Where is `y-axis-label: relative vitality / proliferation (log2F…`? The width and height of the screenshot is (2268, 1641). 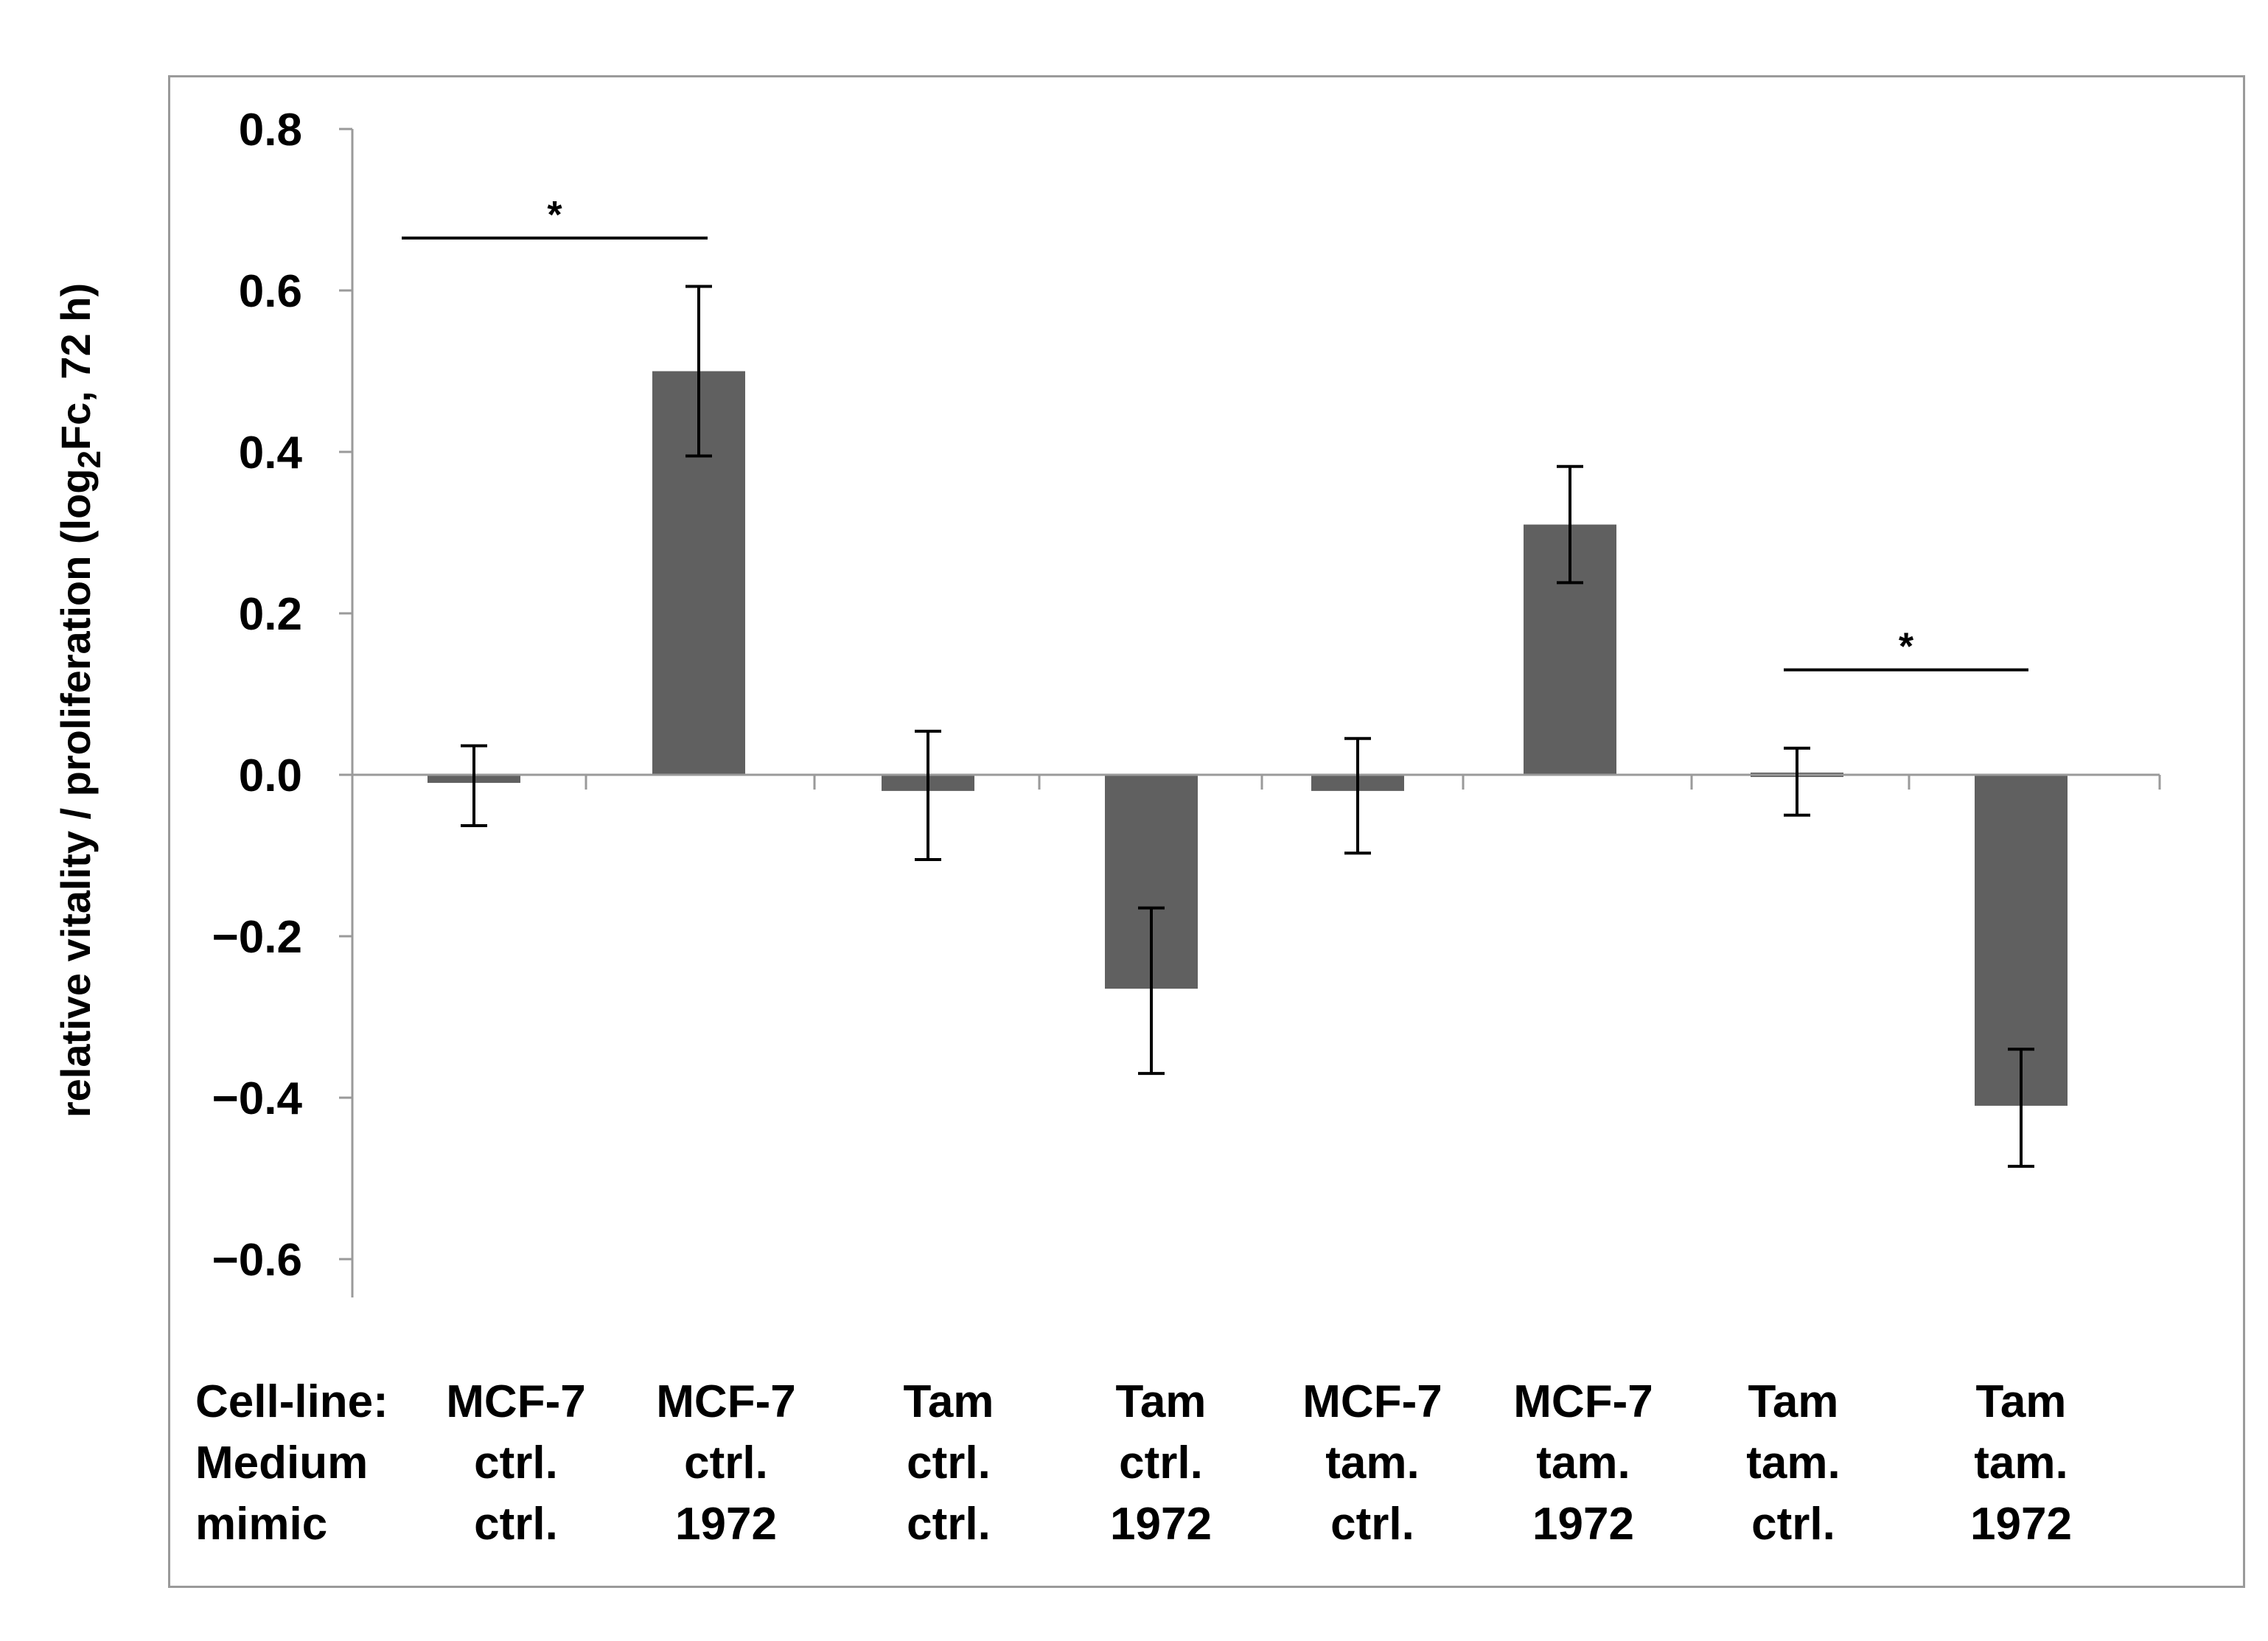
y-axis-label: relative vitality / proliferation (log2F… is located at coordinates (80, 701).